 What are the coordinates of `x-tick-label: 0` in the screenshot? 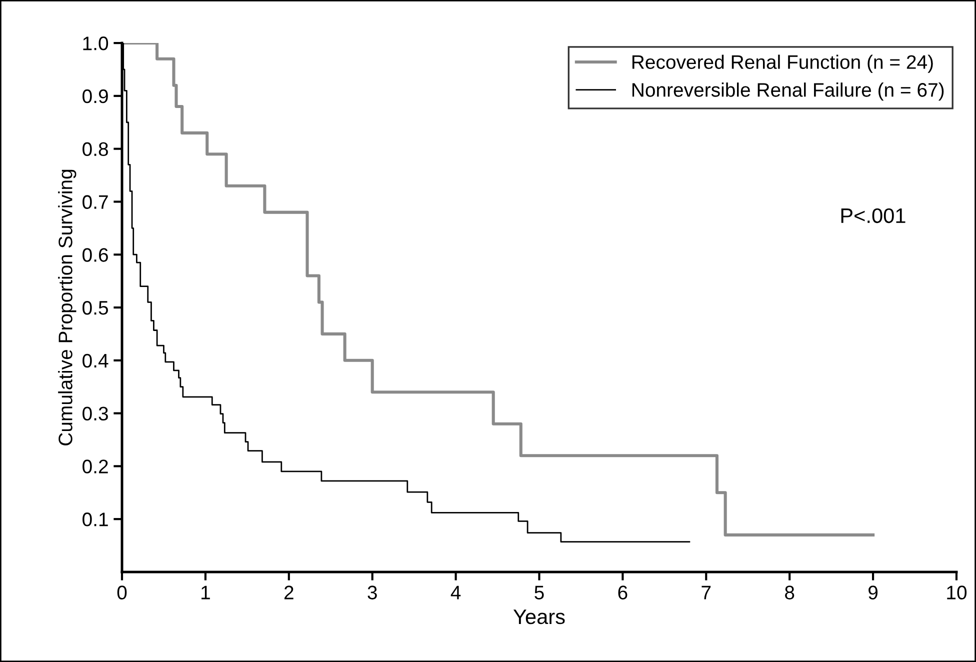 It's located at (122, 593).